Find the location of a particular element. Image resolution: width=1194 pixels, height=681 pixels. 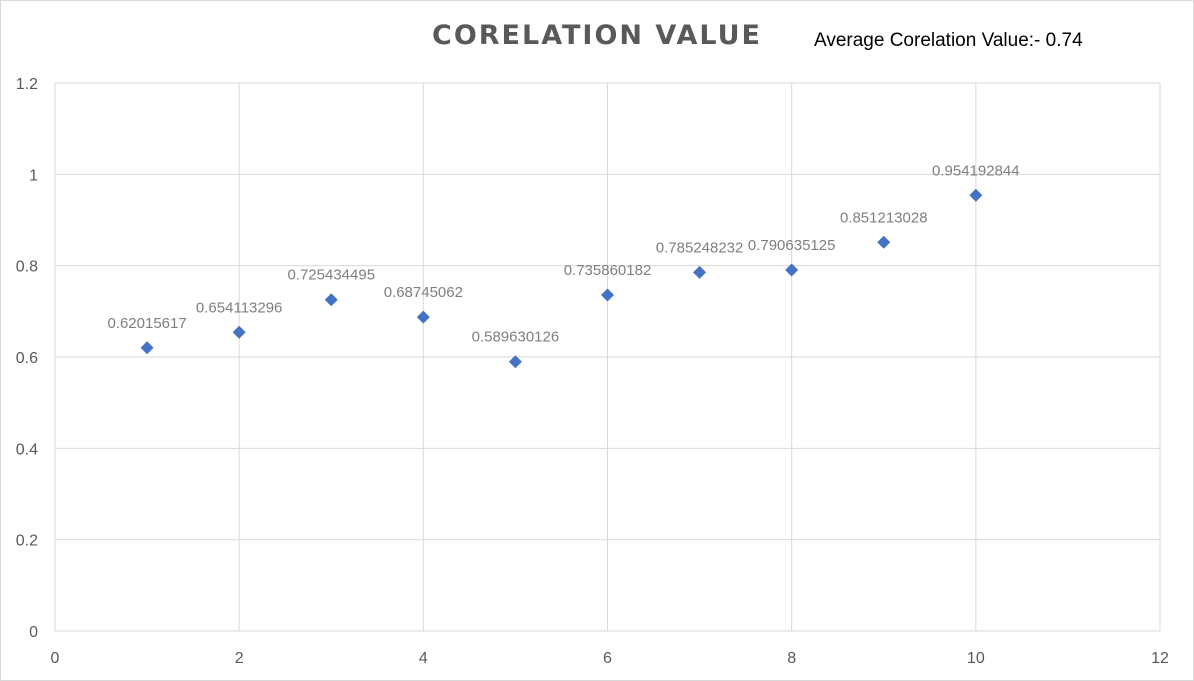

x-tick-label: 8 is located at coordinates (791, 658).